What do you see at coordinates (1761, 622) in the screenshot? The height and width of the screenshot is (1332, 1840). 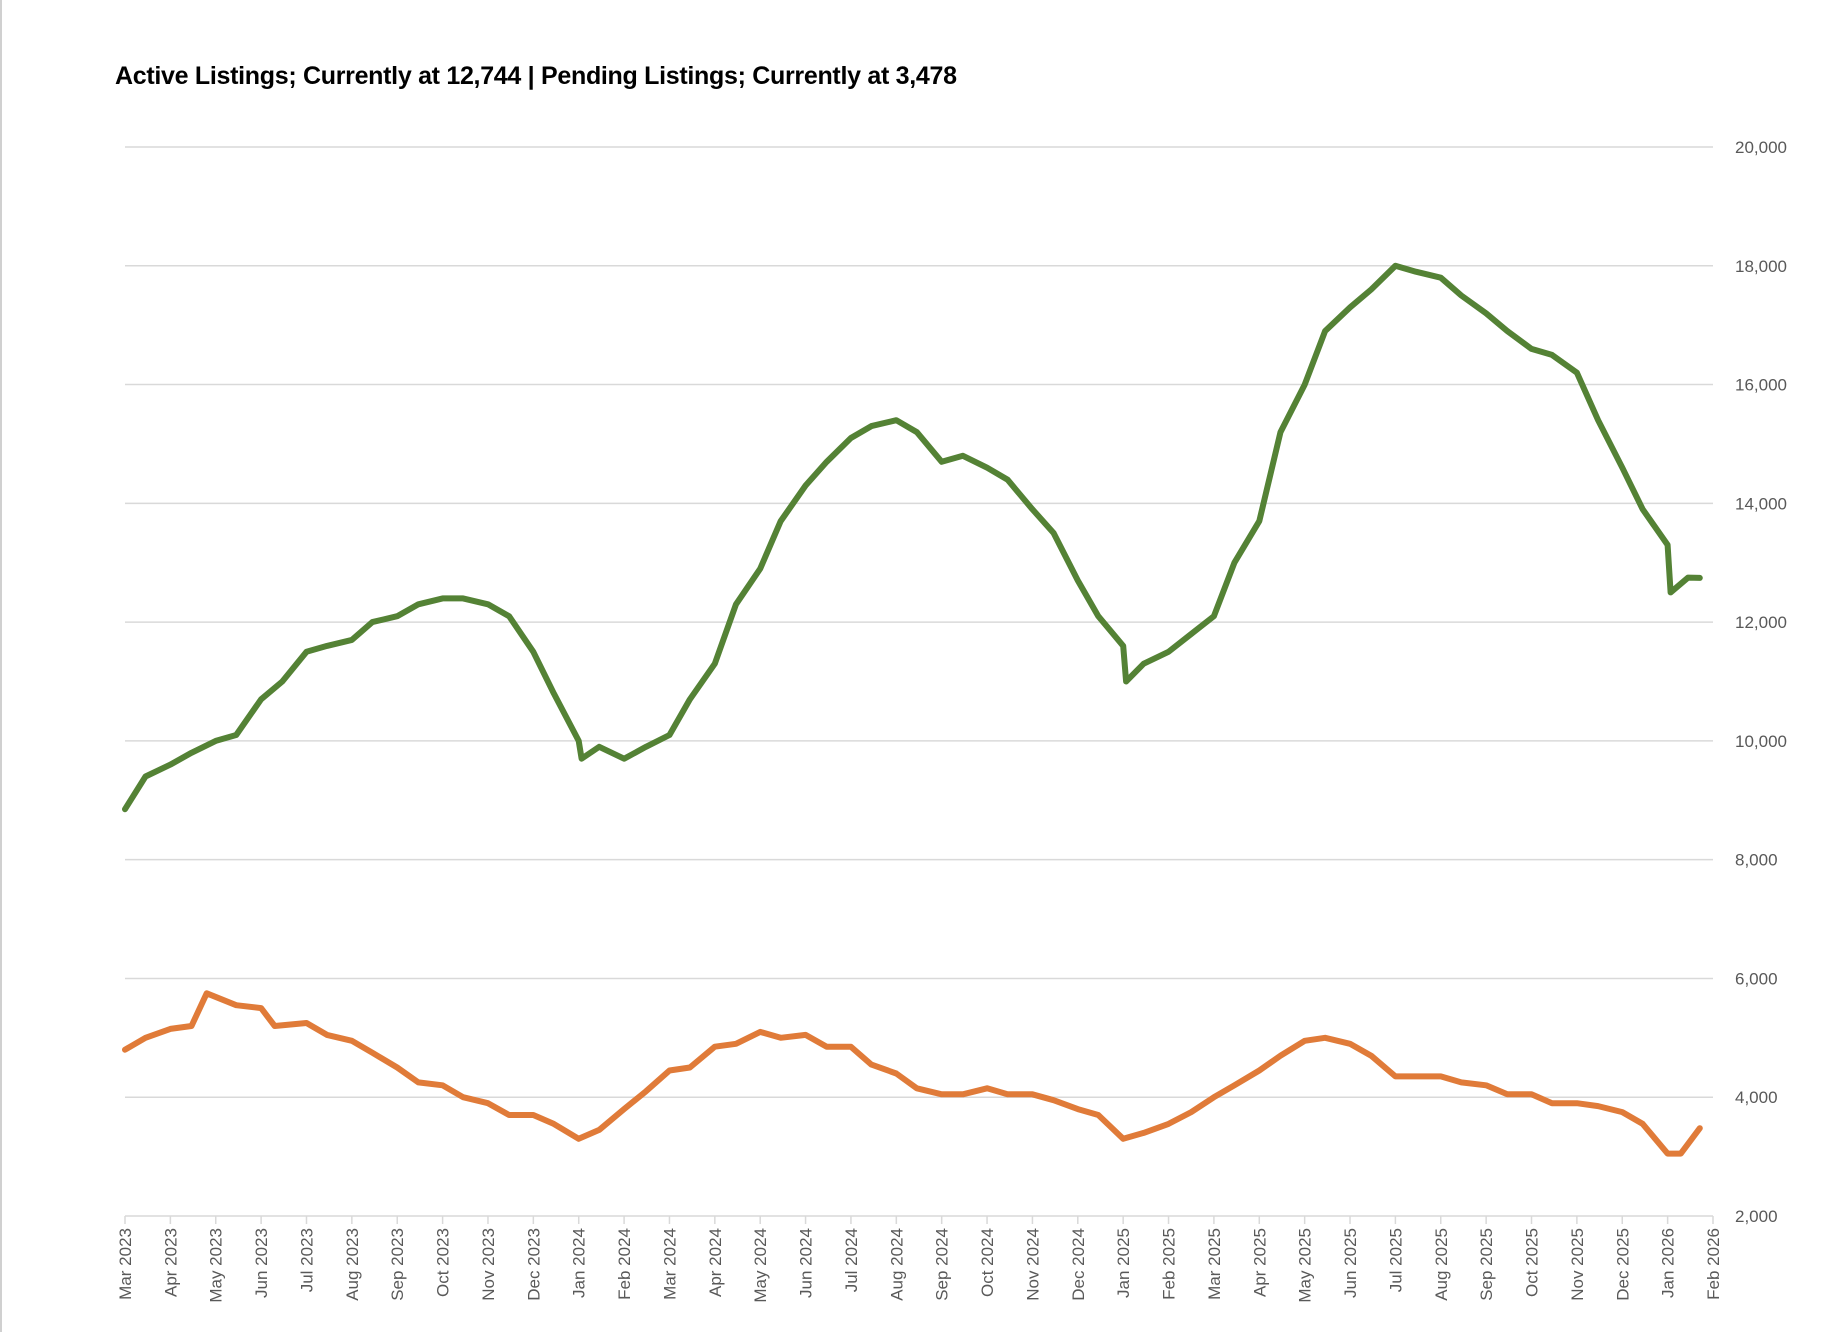 I see `y-tick-label: 12,000` at bounding box center [1761, 622].